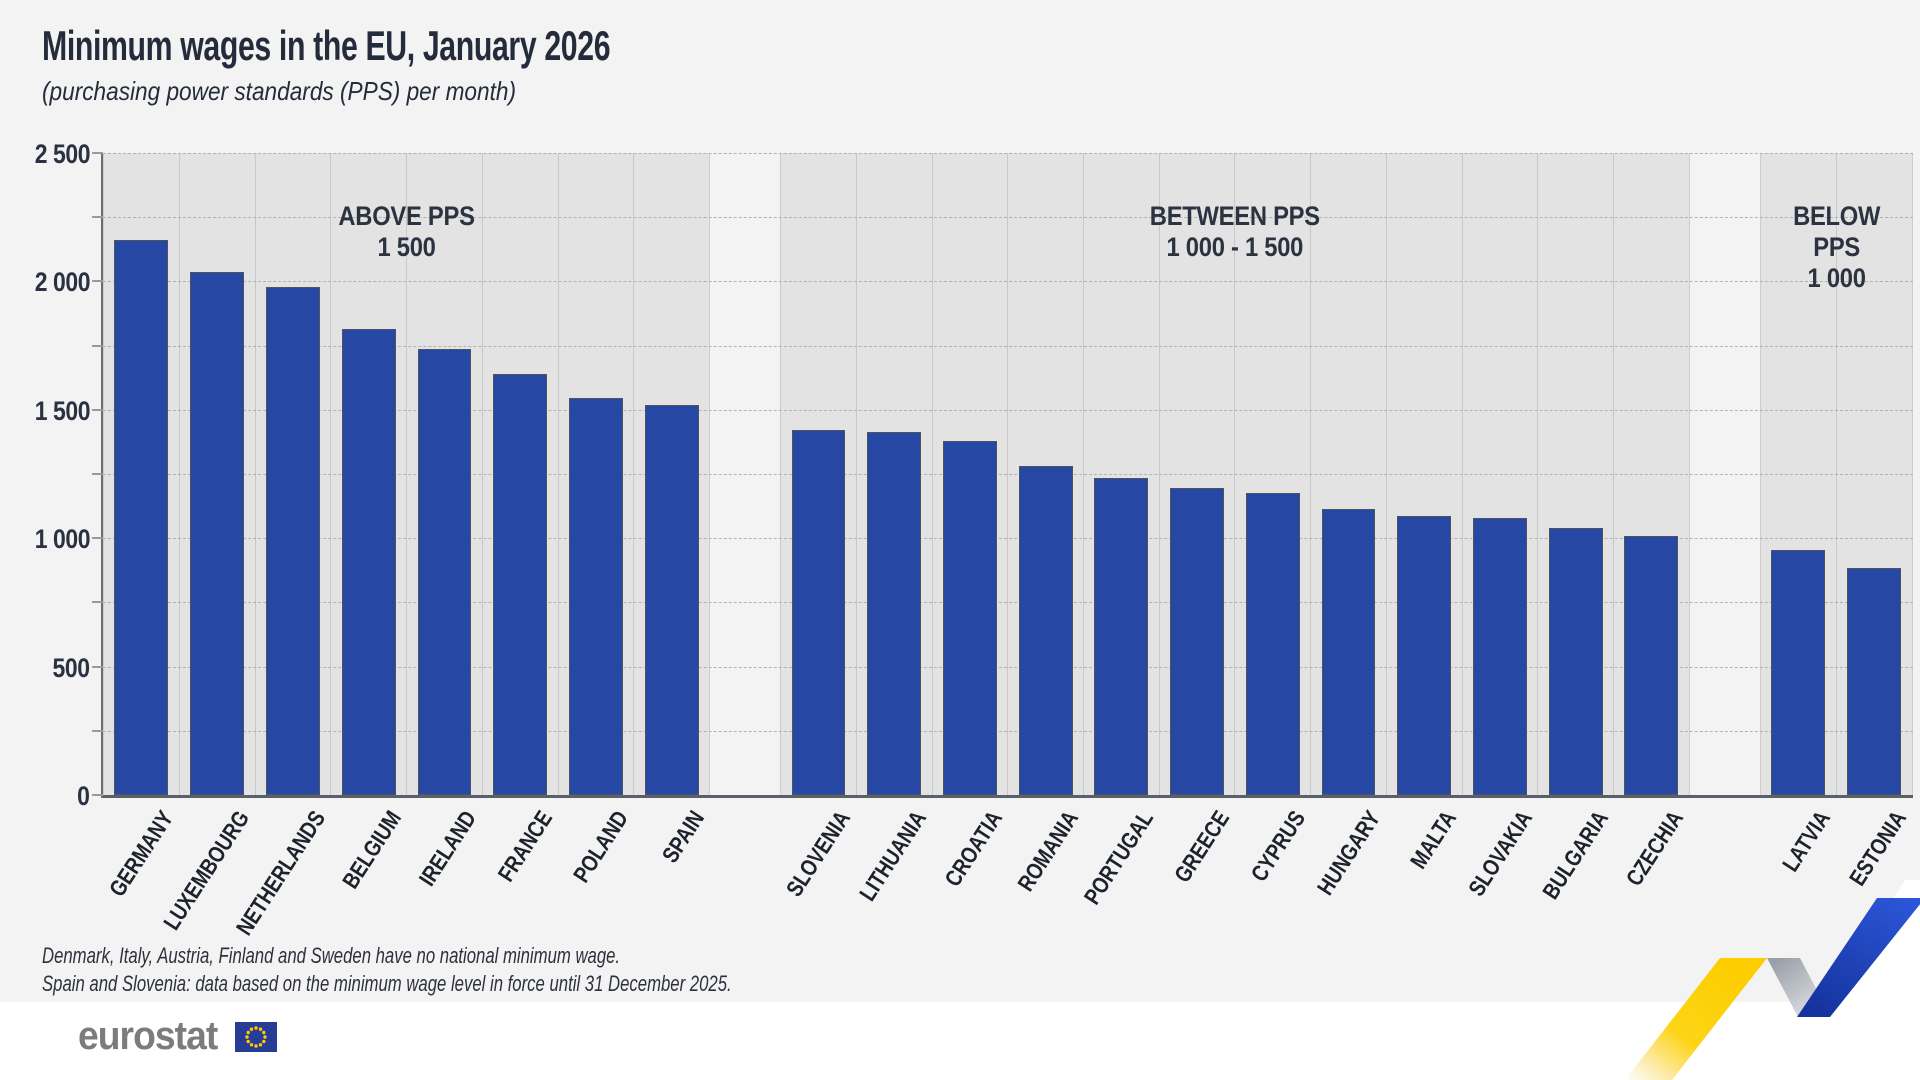 The width and height of the screenshot is (1920, 1080). I want to click on bar-latvia, so click(1798, 672).